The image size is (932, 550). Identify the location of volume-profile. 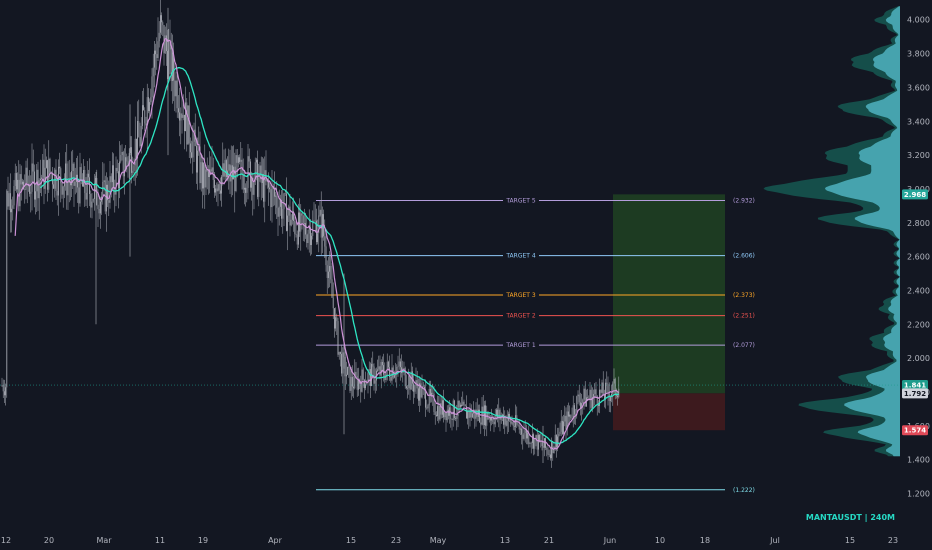
(831, 231).